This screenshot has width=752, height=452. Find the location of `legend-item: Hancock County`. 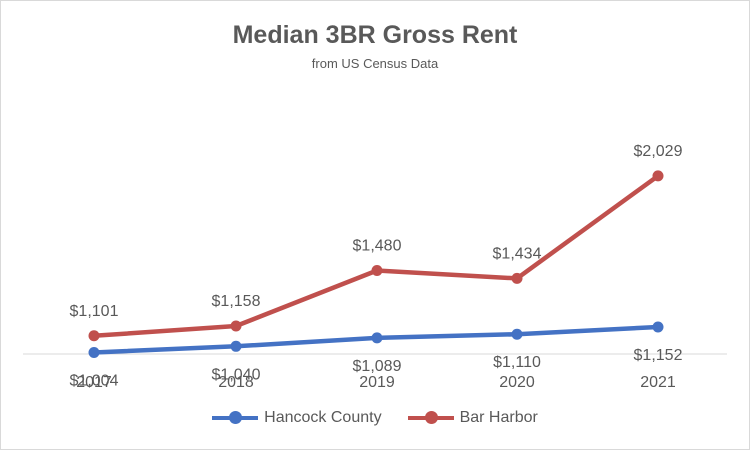

legend-item: Hancock County is located at coordinates (297, 418).